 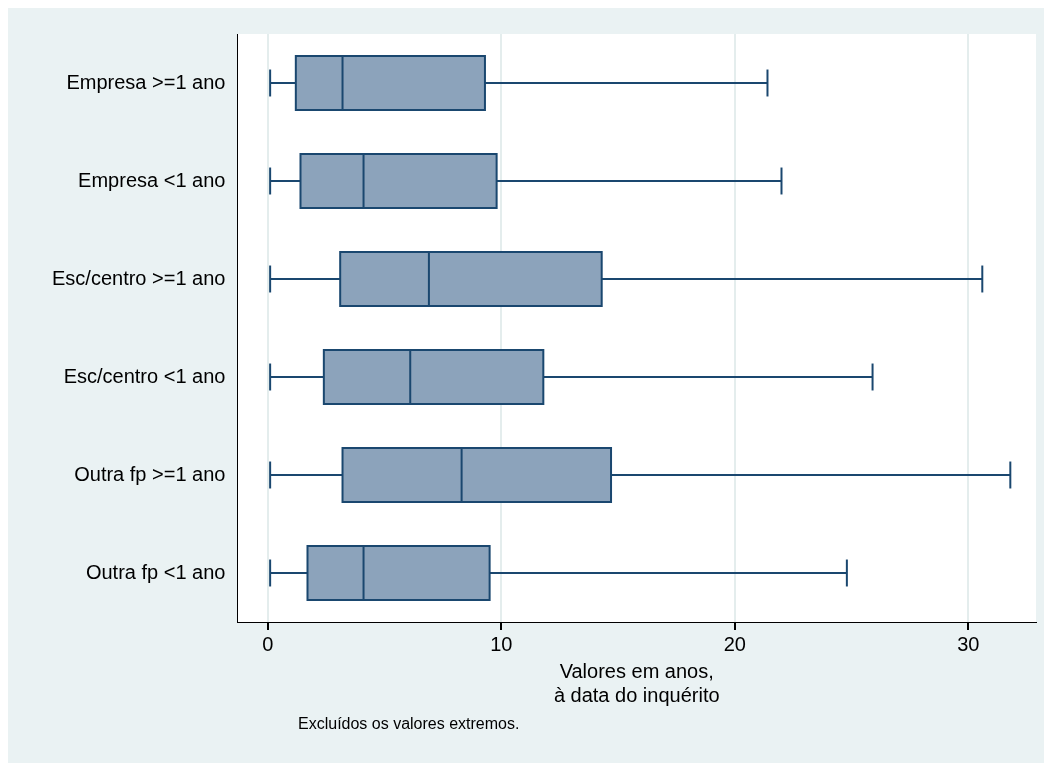 I want to click on x-tick-label: 0, so click(x=268, y=643).